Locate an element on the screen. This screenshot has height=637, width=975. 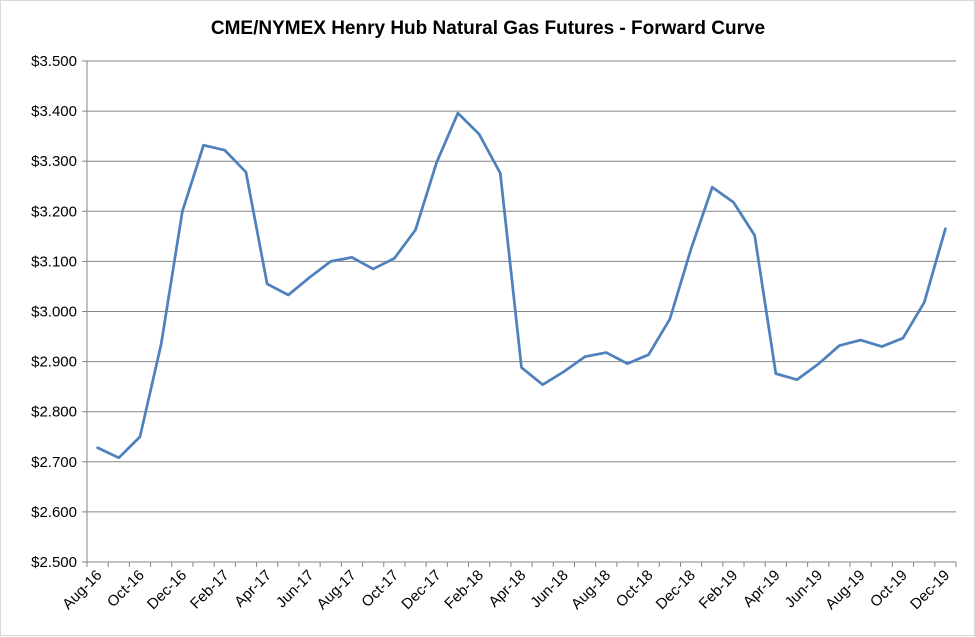
x-tick-label: Oct-18 is located at coordinates (635, 589).